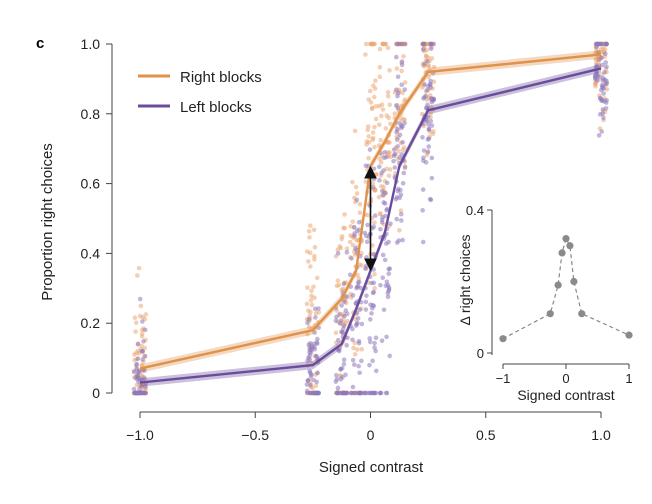 Image resolution: width=652 pixels, height=504 pixels. Describe the element at coordinates (371, 435) in the screenshot. I see `x-tick-label: 0` at that location.